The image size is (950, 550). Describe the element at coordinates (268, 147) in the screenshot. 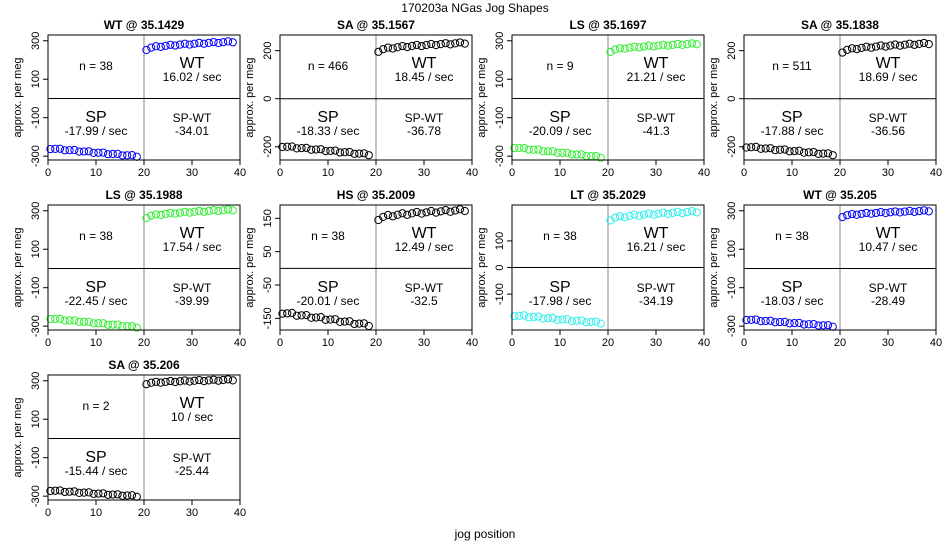

I see `y-tick-label: -200` at that location.